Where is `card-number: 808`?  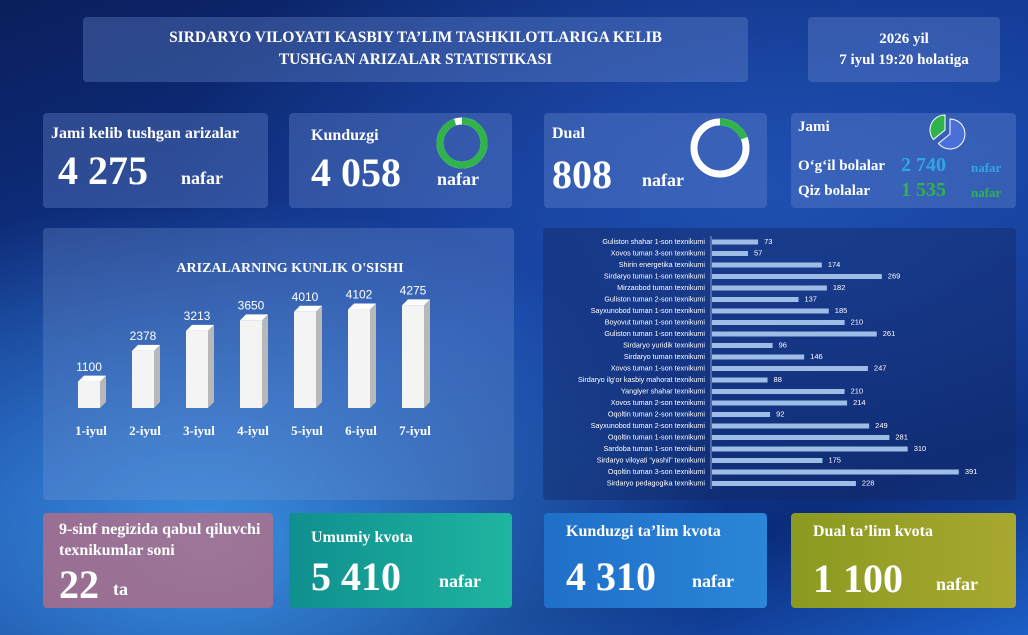
card-number: 808 is located at coordinates (582, 174).